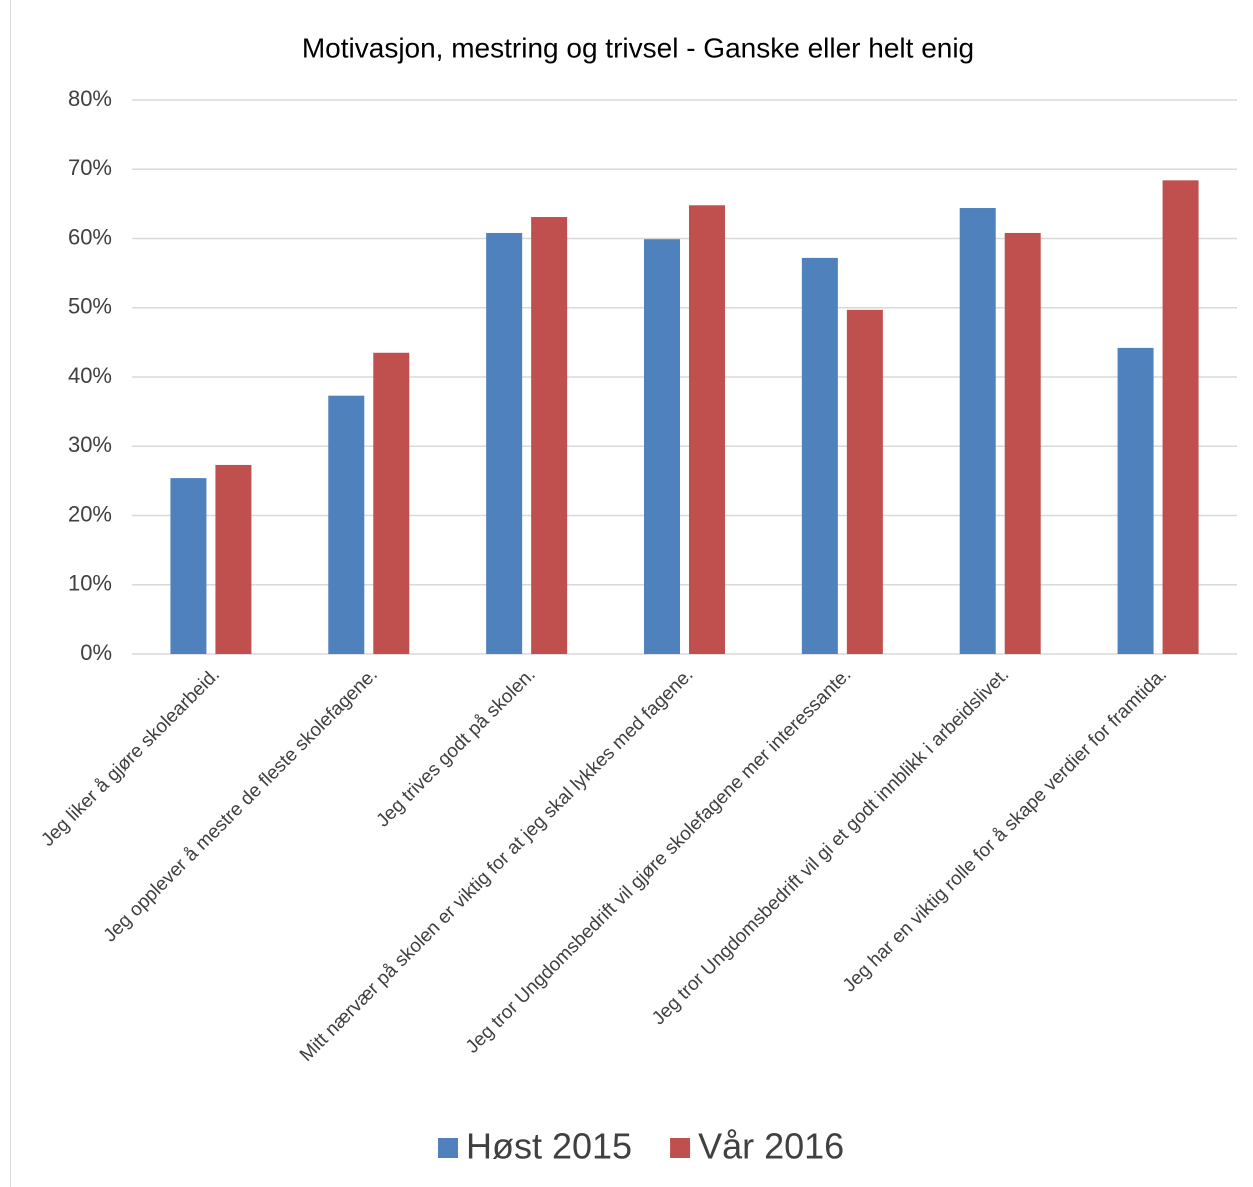 The image size is (1253, 1187). Describe the element at coordinates (771, 1146) in the screenshot. I see `legend-label: Vår 2016` at that location.